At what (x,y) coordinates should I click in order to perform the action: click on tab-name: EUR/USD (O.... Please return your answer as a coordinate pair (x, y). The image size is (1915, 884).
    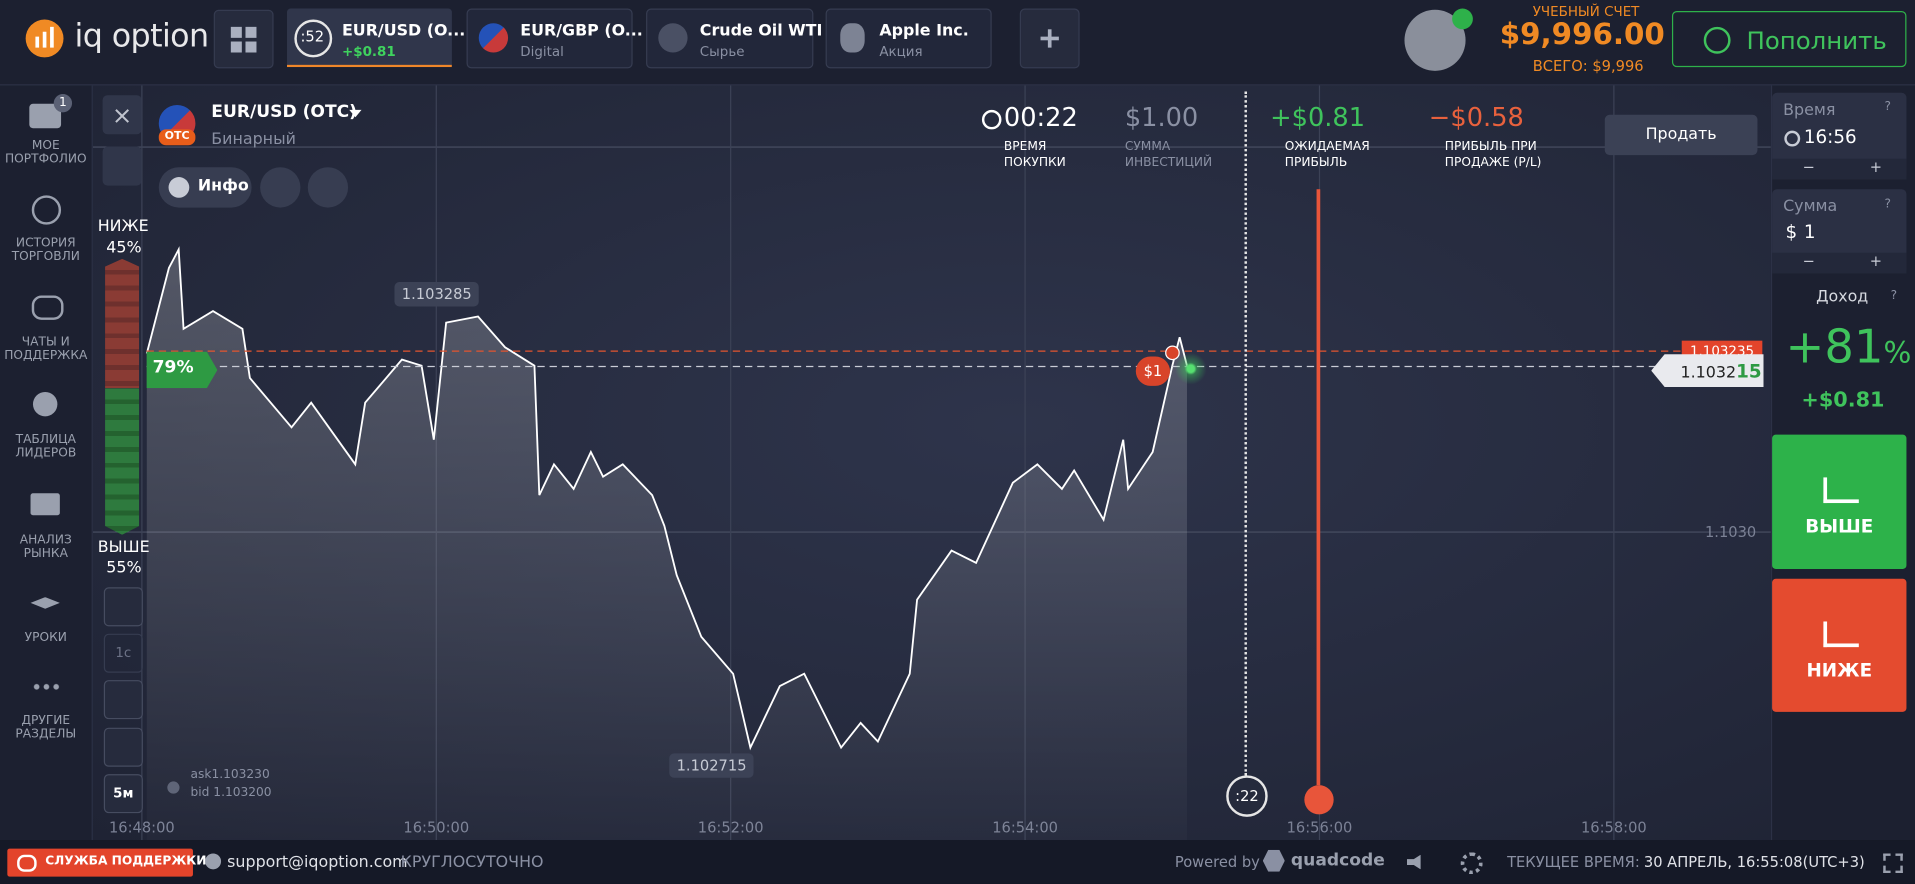
    Looking at the image, I should click on (403, 31).